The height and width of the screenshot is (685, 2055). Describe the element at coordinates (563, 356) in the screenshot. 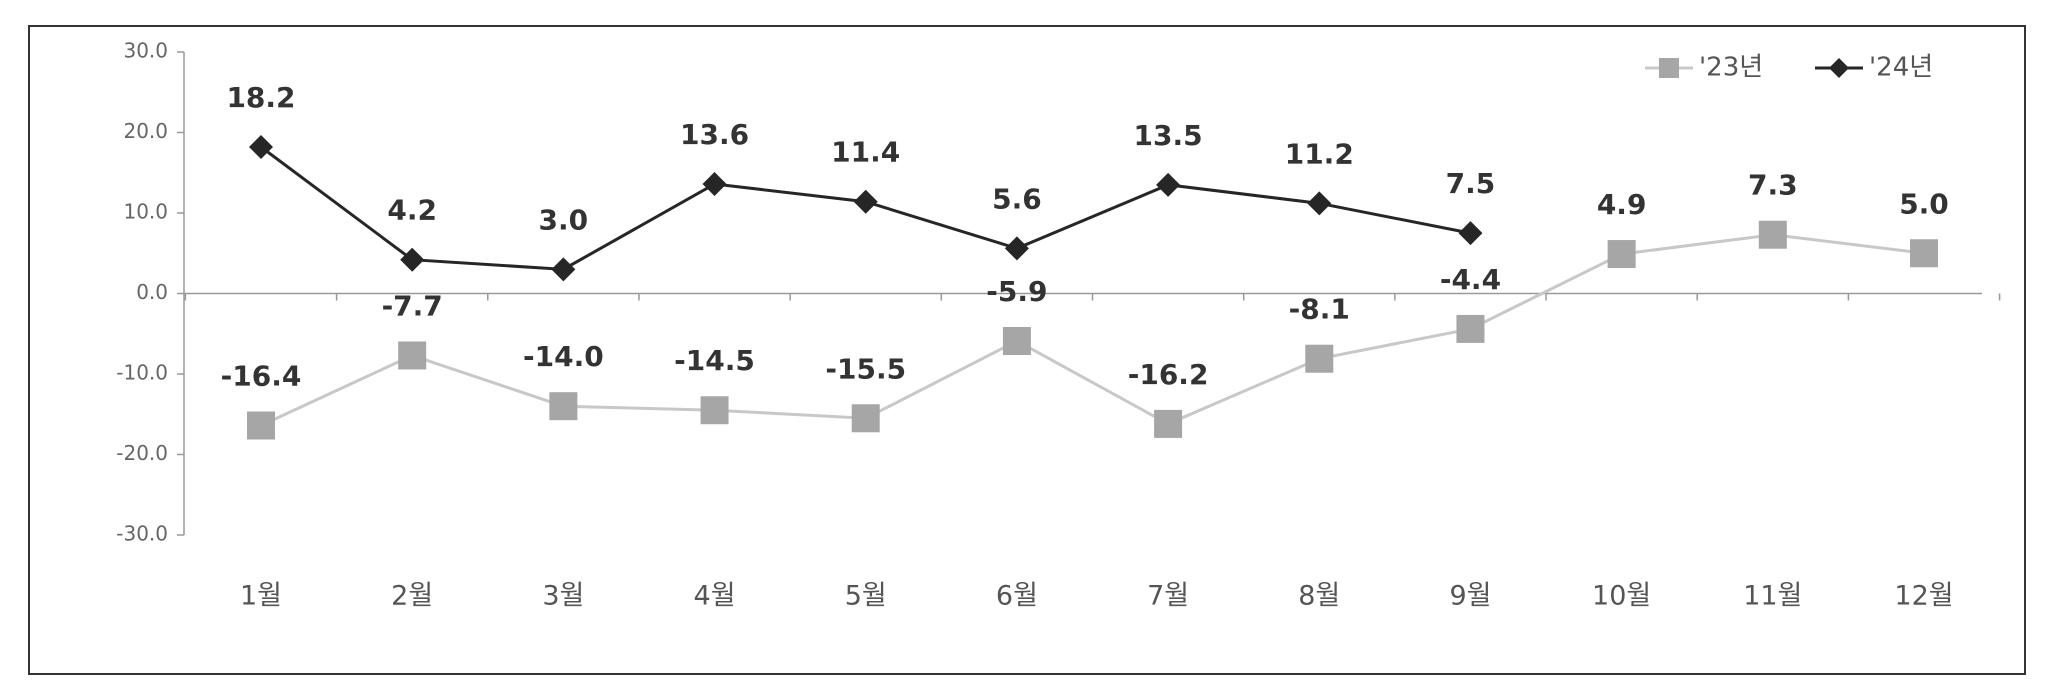

I see `data-label: -14.0` at that location.